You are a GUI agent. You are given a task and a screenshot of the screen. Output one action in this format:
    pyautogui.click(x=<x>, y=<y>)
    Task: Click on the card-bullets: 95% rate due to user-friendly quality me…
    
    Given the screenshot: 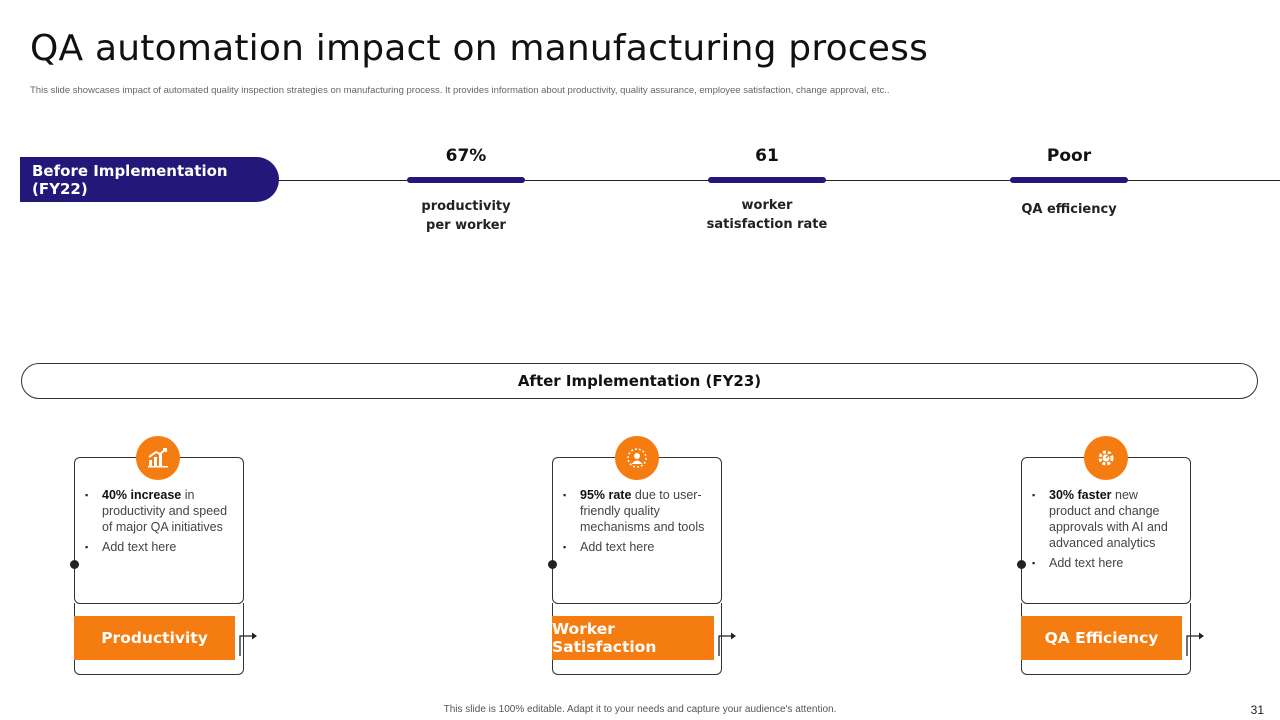 What is the action you would take?
    pyautogui.click(x=638, y=523)
    